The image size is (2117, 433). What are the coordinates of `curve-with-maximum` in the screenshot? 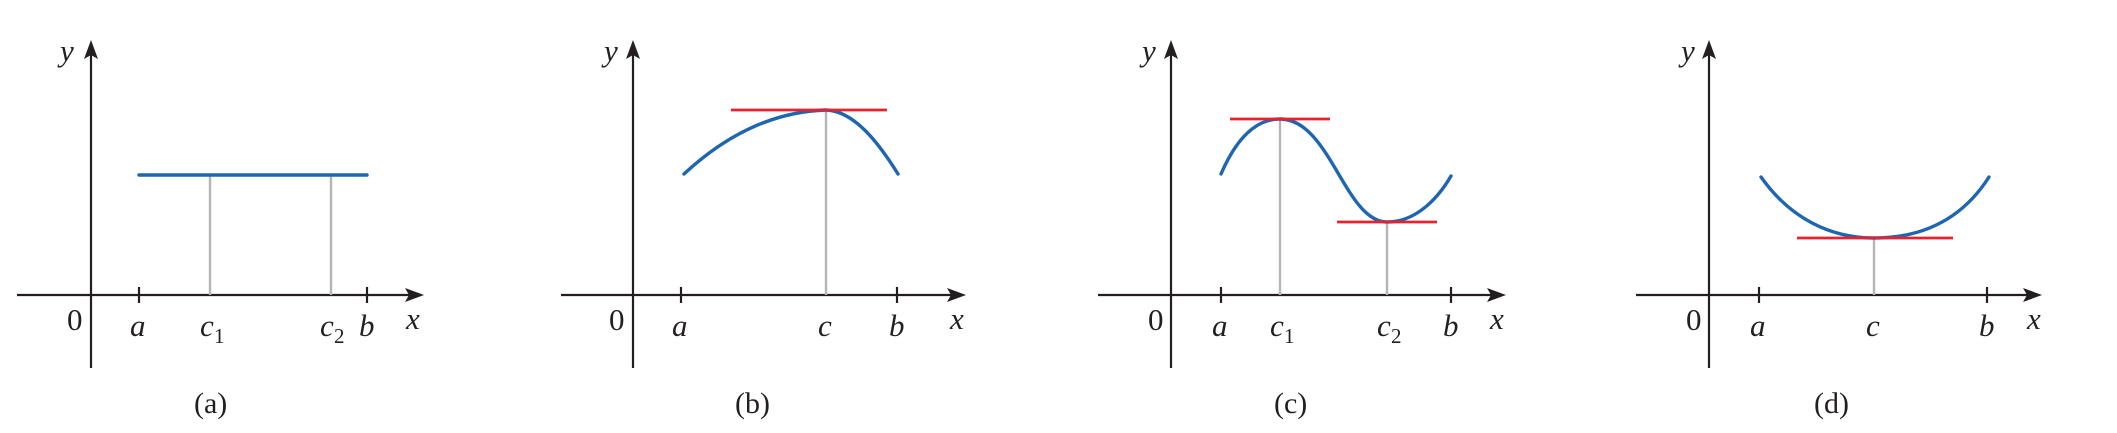 It's located at (791, 142).